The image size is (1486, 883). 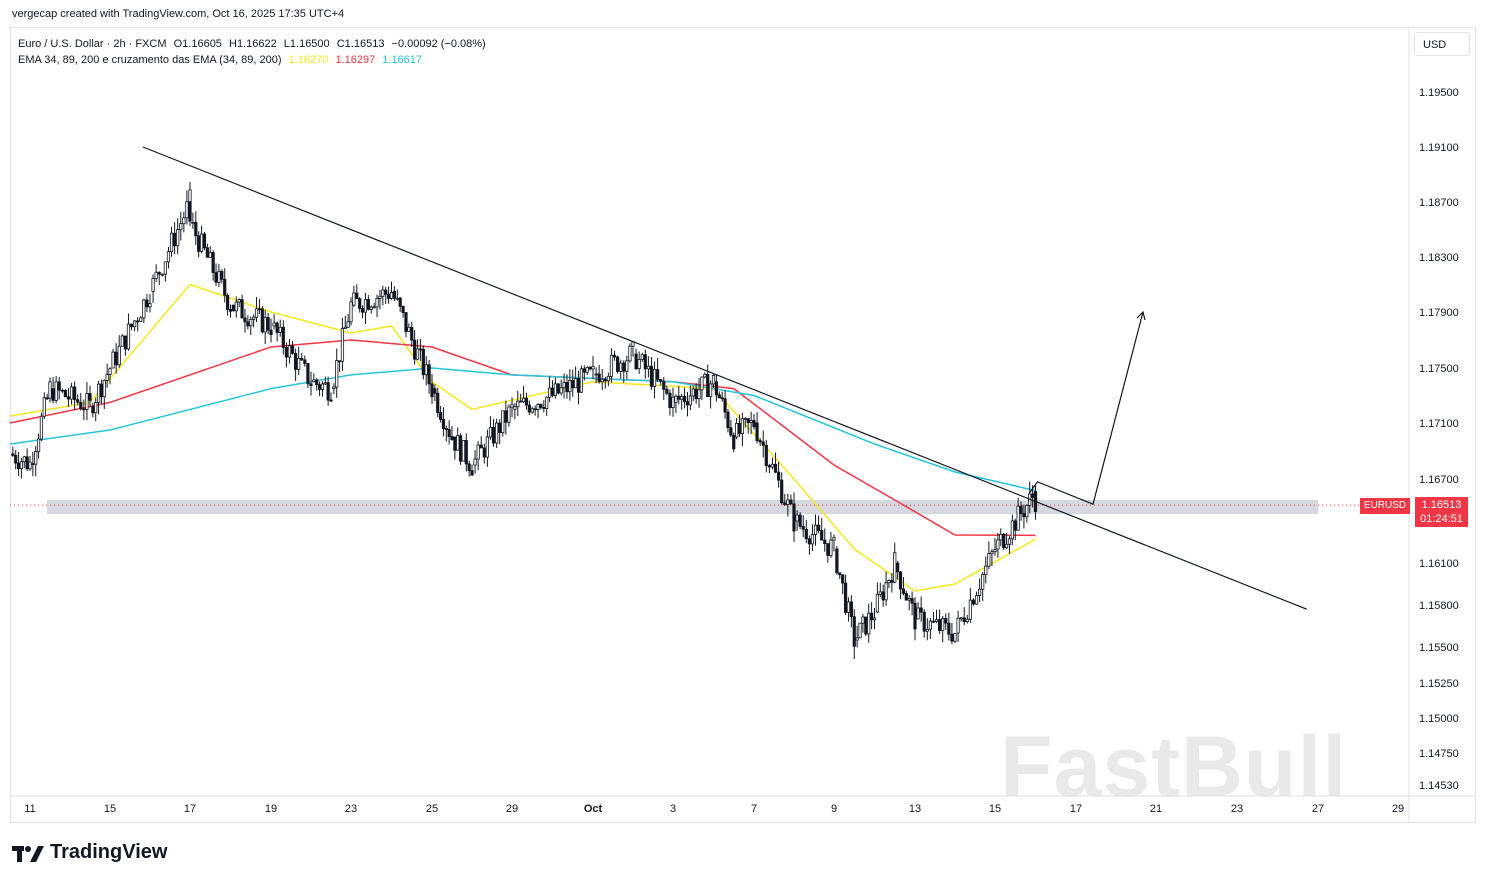 I want to click on symbol-name: Euro / U.S. Dollar · 2h · FXCM, so click(x=92, y=44).